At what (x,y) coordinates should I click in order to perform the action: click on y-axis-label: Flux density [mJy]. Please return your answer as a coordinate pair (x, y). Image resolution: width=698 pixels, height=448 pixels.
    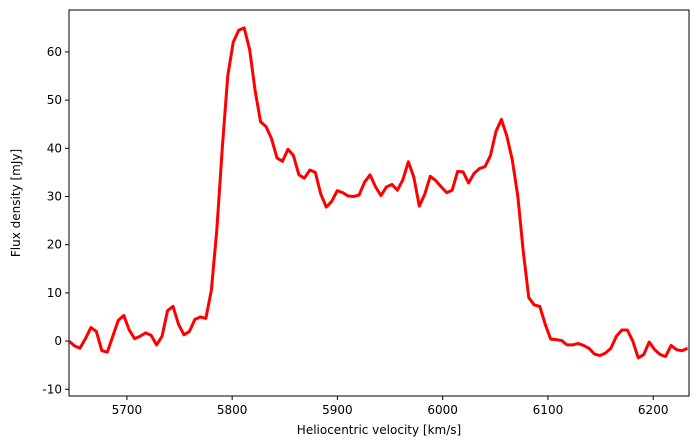
    Looking at the image, I should click on (16, 203).